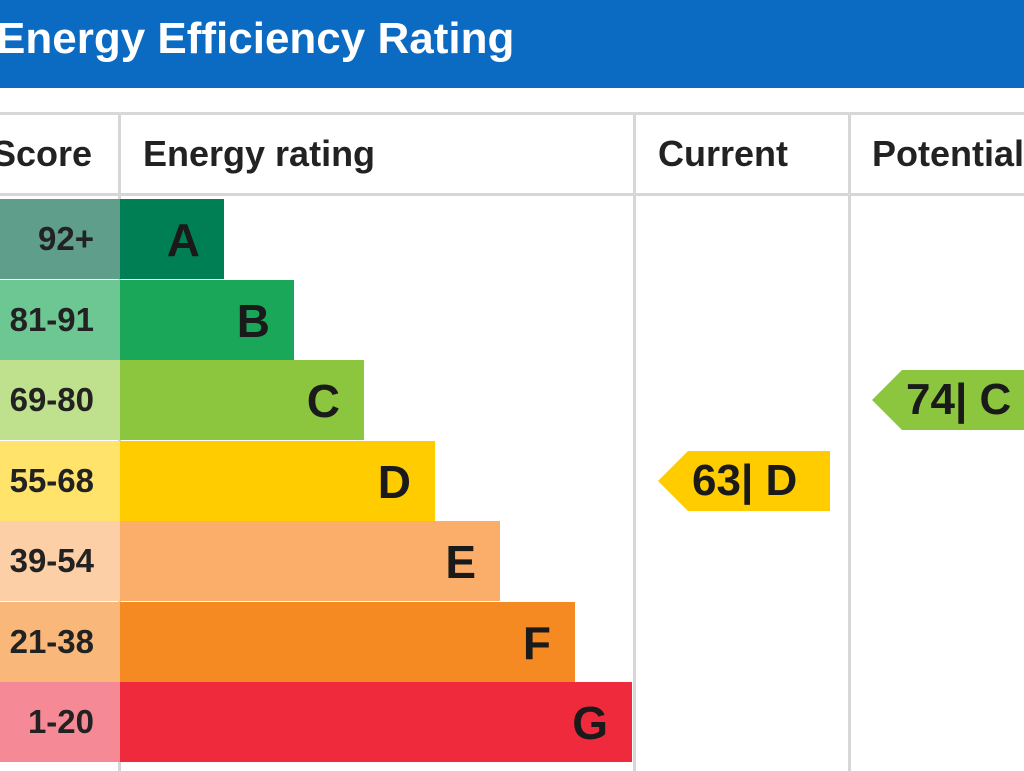  What do you see at coordinates (253, 320) in the screenshot?
I see `band-letter: B` at bounding box center [253, 320].